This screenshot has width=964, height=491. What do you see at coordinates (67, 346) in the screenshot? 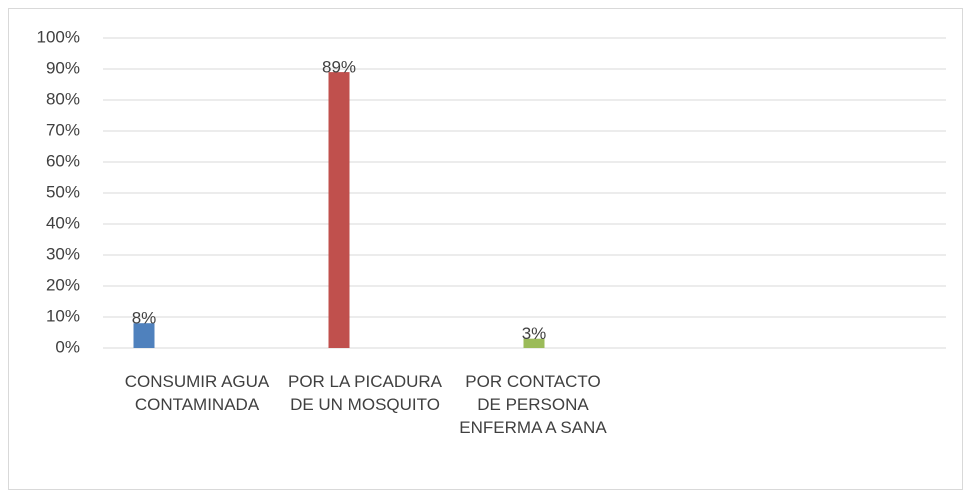
I see `y-tick-label: 0%` at bounding box center [67, 346].